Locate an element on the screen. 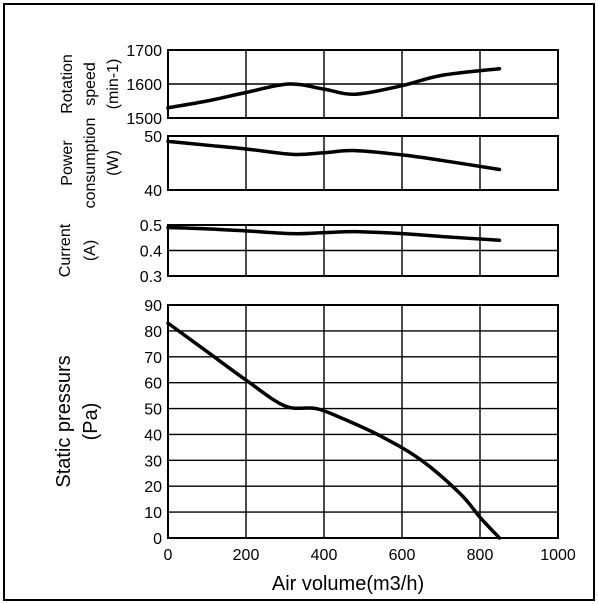 This screenshot has width=598, height=604. power-panel: 40 50 Power consumption (W) is located at coordinates (309, 163).